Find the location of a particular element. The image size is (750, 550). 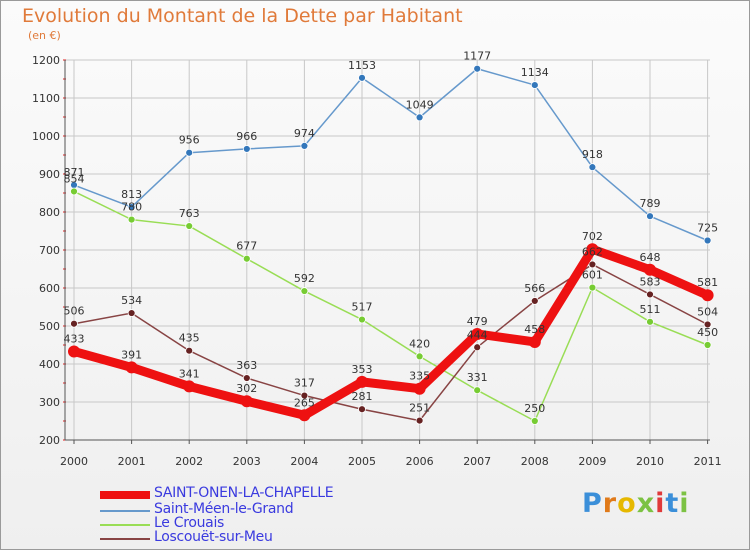

y-tick-label-900: 900 is located at coordinates (49, 174).